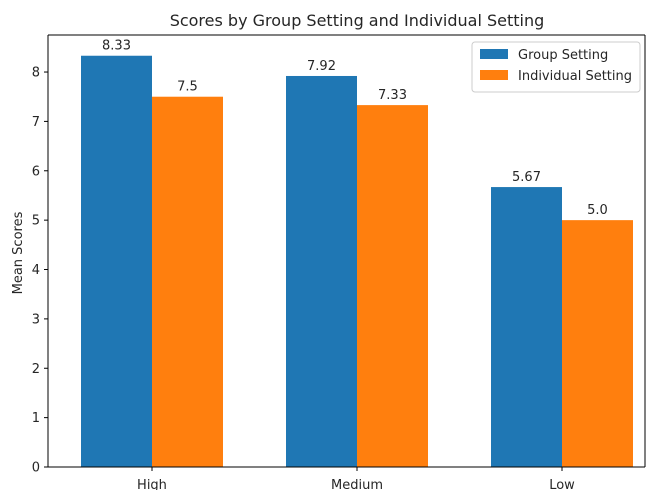  What do you see at coordinates (392, 95) in the screenshot?
I see `data-label: 7.33` at bounding box center [392, 95].